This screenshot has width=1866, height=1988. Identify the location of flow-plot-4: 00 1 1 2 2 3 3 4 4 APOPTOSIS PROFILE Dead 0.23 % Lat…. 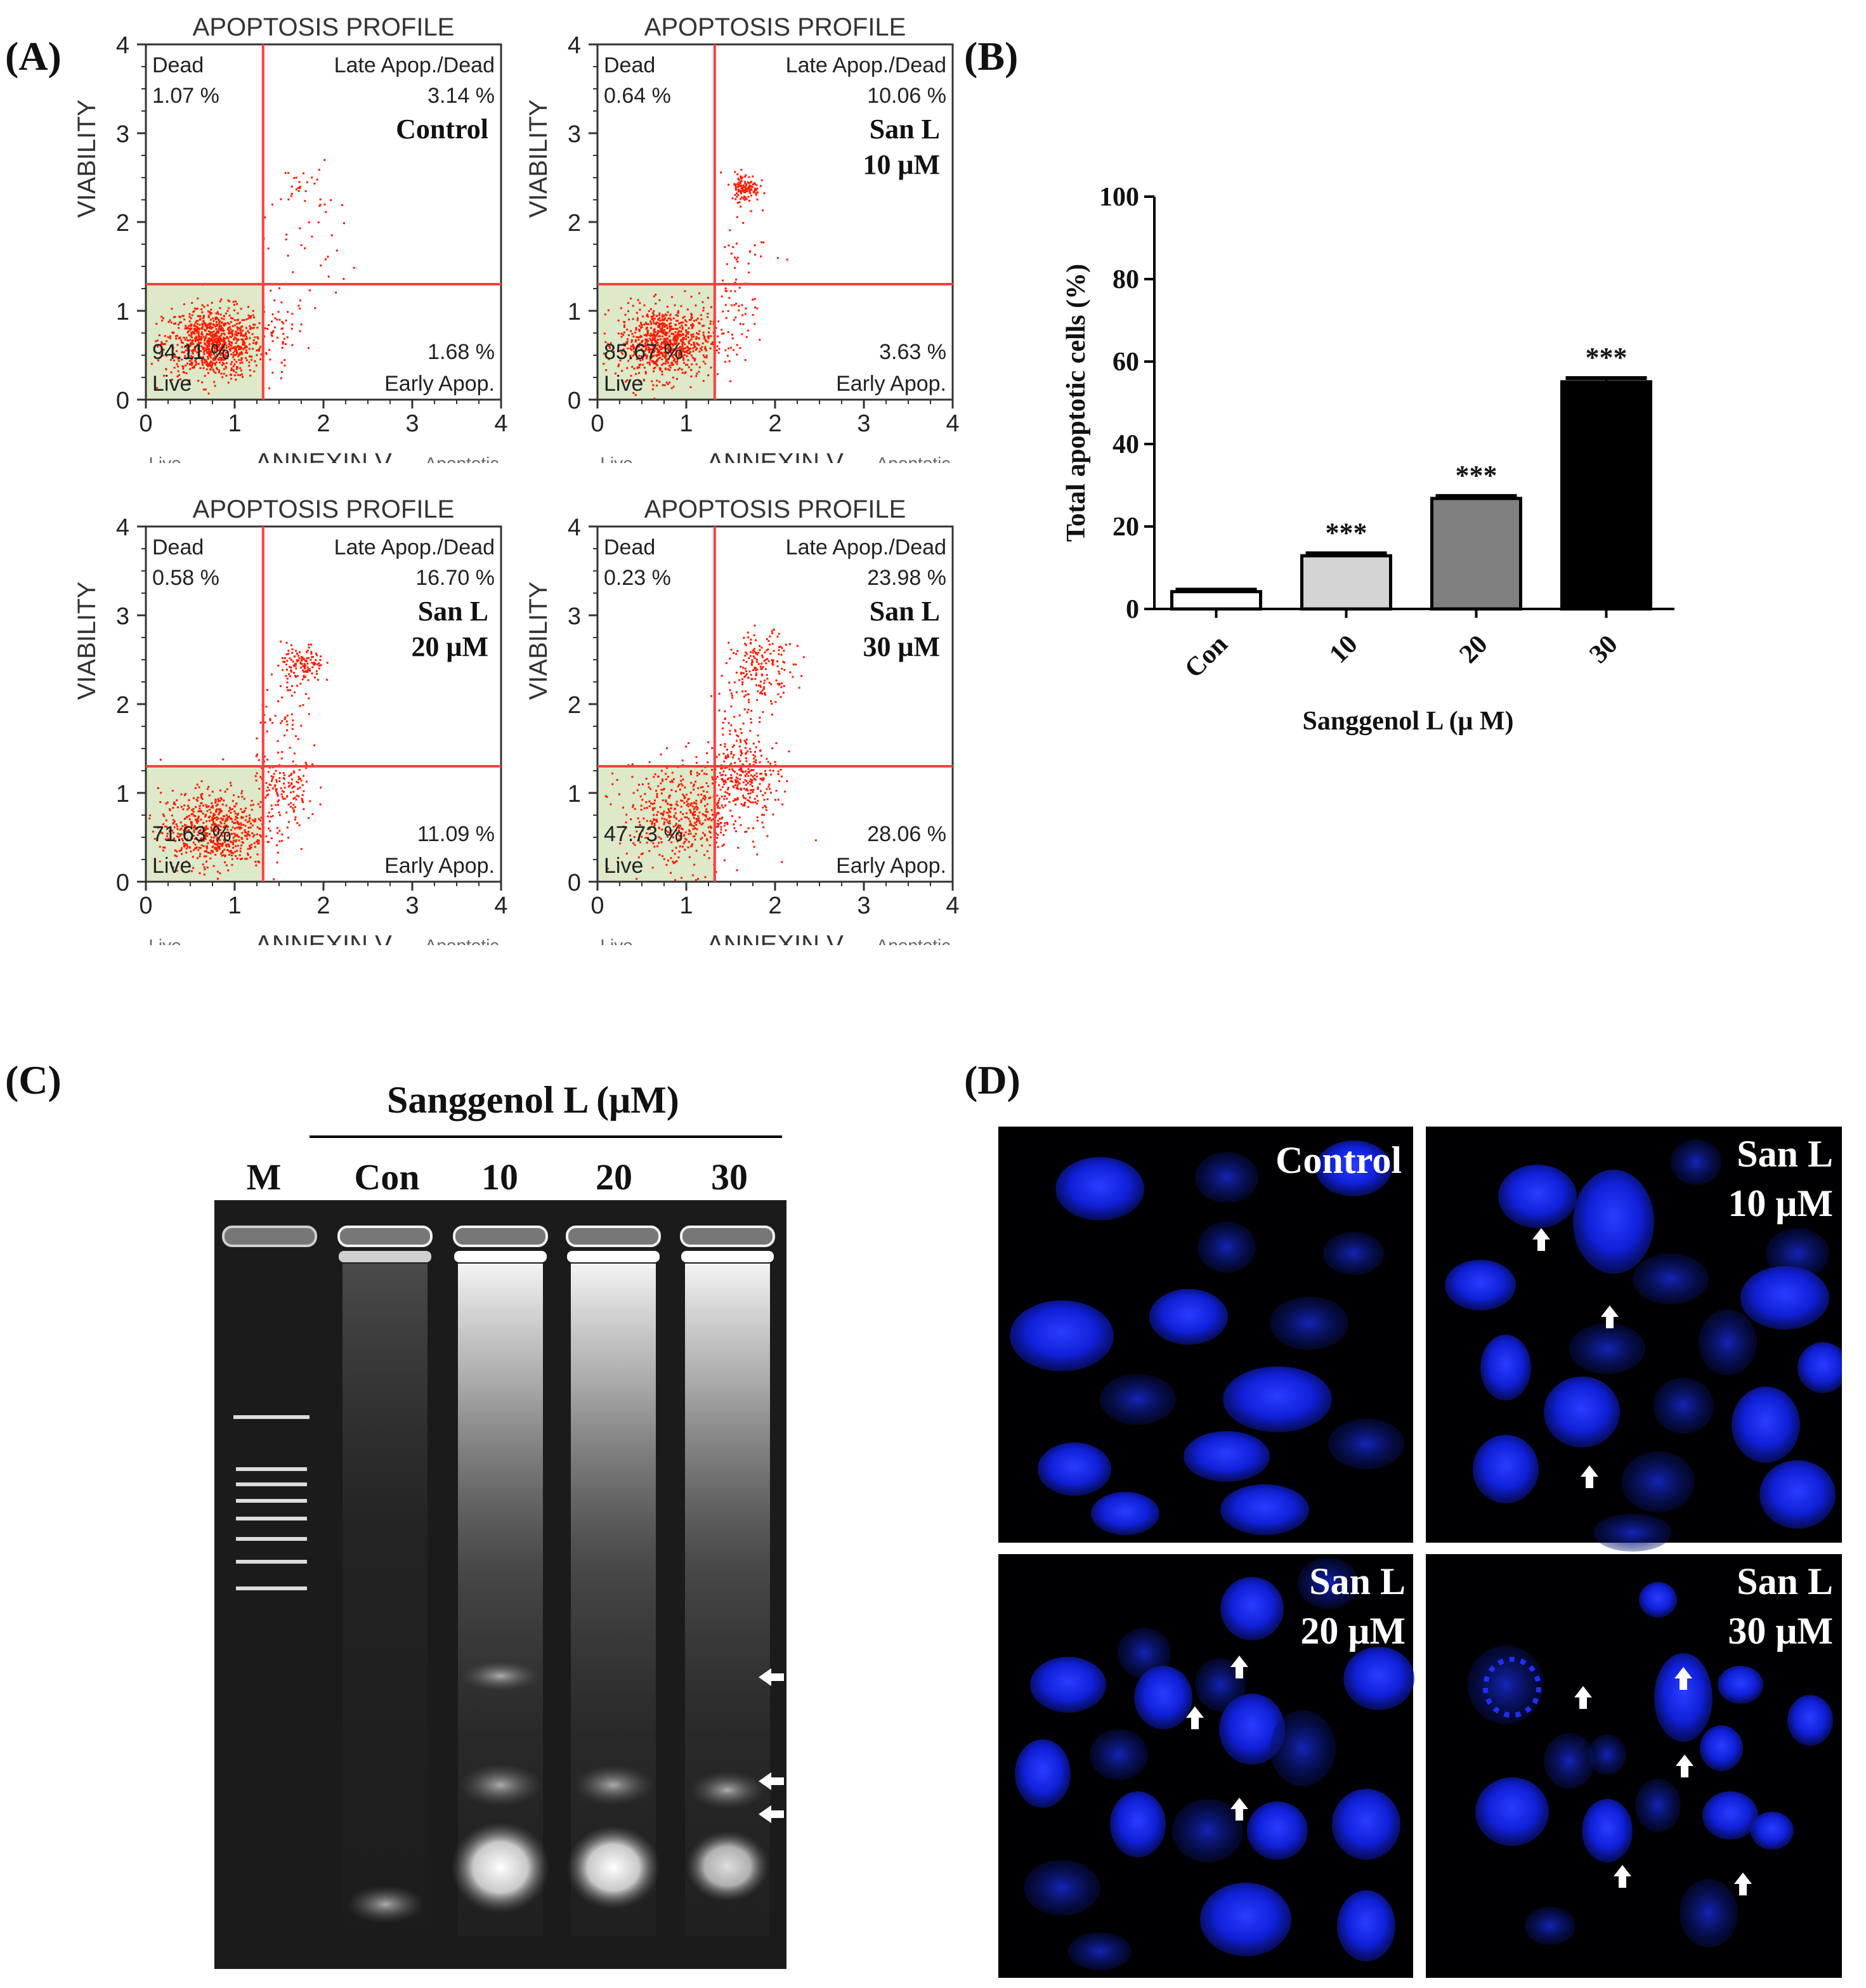
(742, 720).